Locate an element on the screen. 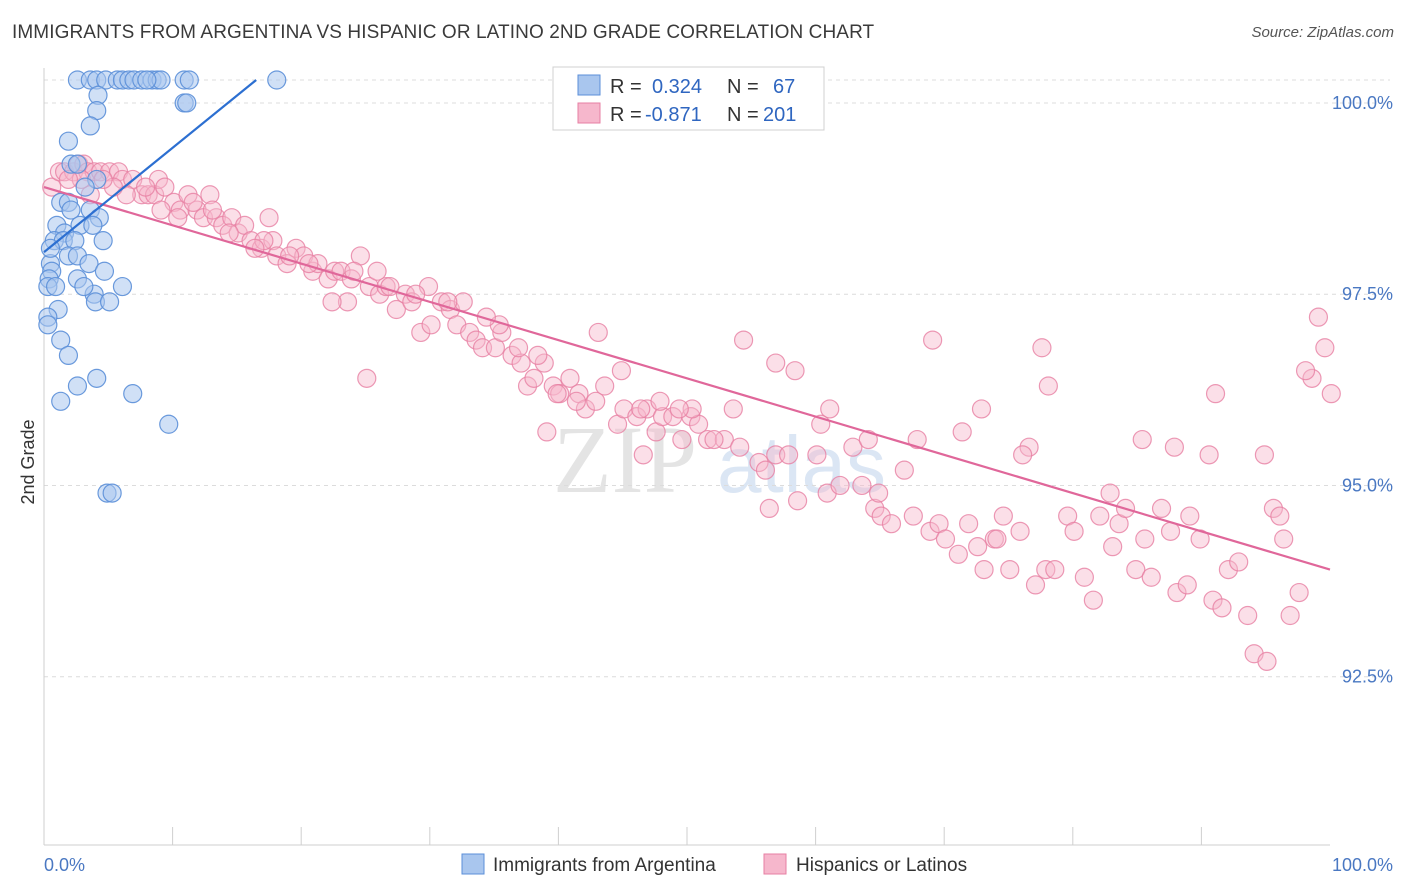 The height and width of the screenshot is (892, 1406). y-tick-label-1: 95.0% is located at coordinates (1367, 485).